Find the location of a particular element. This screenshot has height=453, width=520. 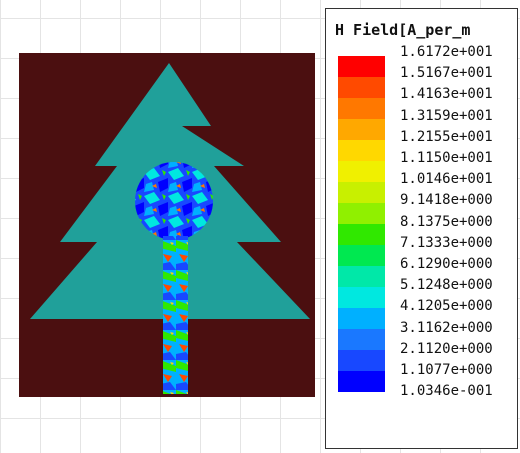

legend-value: 6.1290e+000 is located at coordinates (446, 264).